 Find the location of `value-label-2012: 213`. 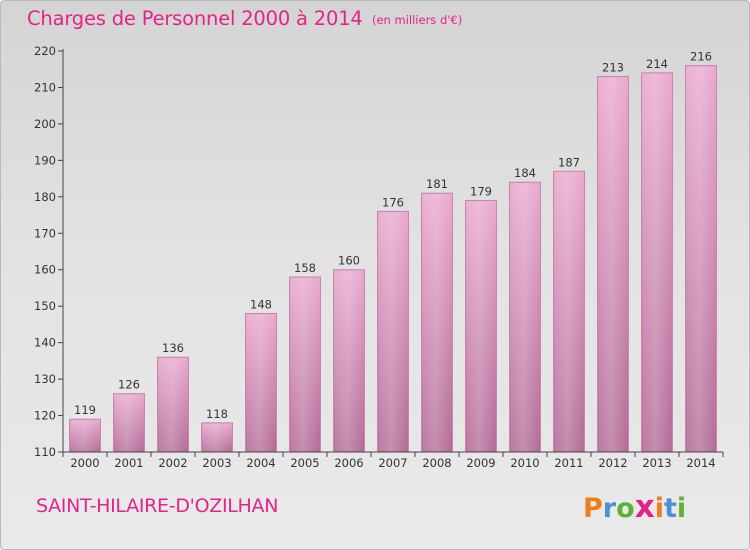

value-label-2012: 213 is located at coordinates (613, 68).